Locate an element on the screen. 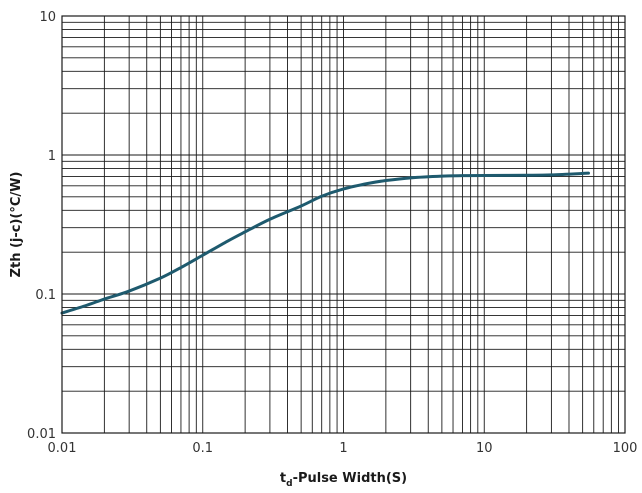  x-tick-label: 10 is located at coordinates (484, 448).